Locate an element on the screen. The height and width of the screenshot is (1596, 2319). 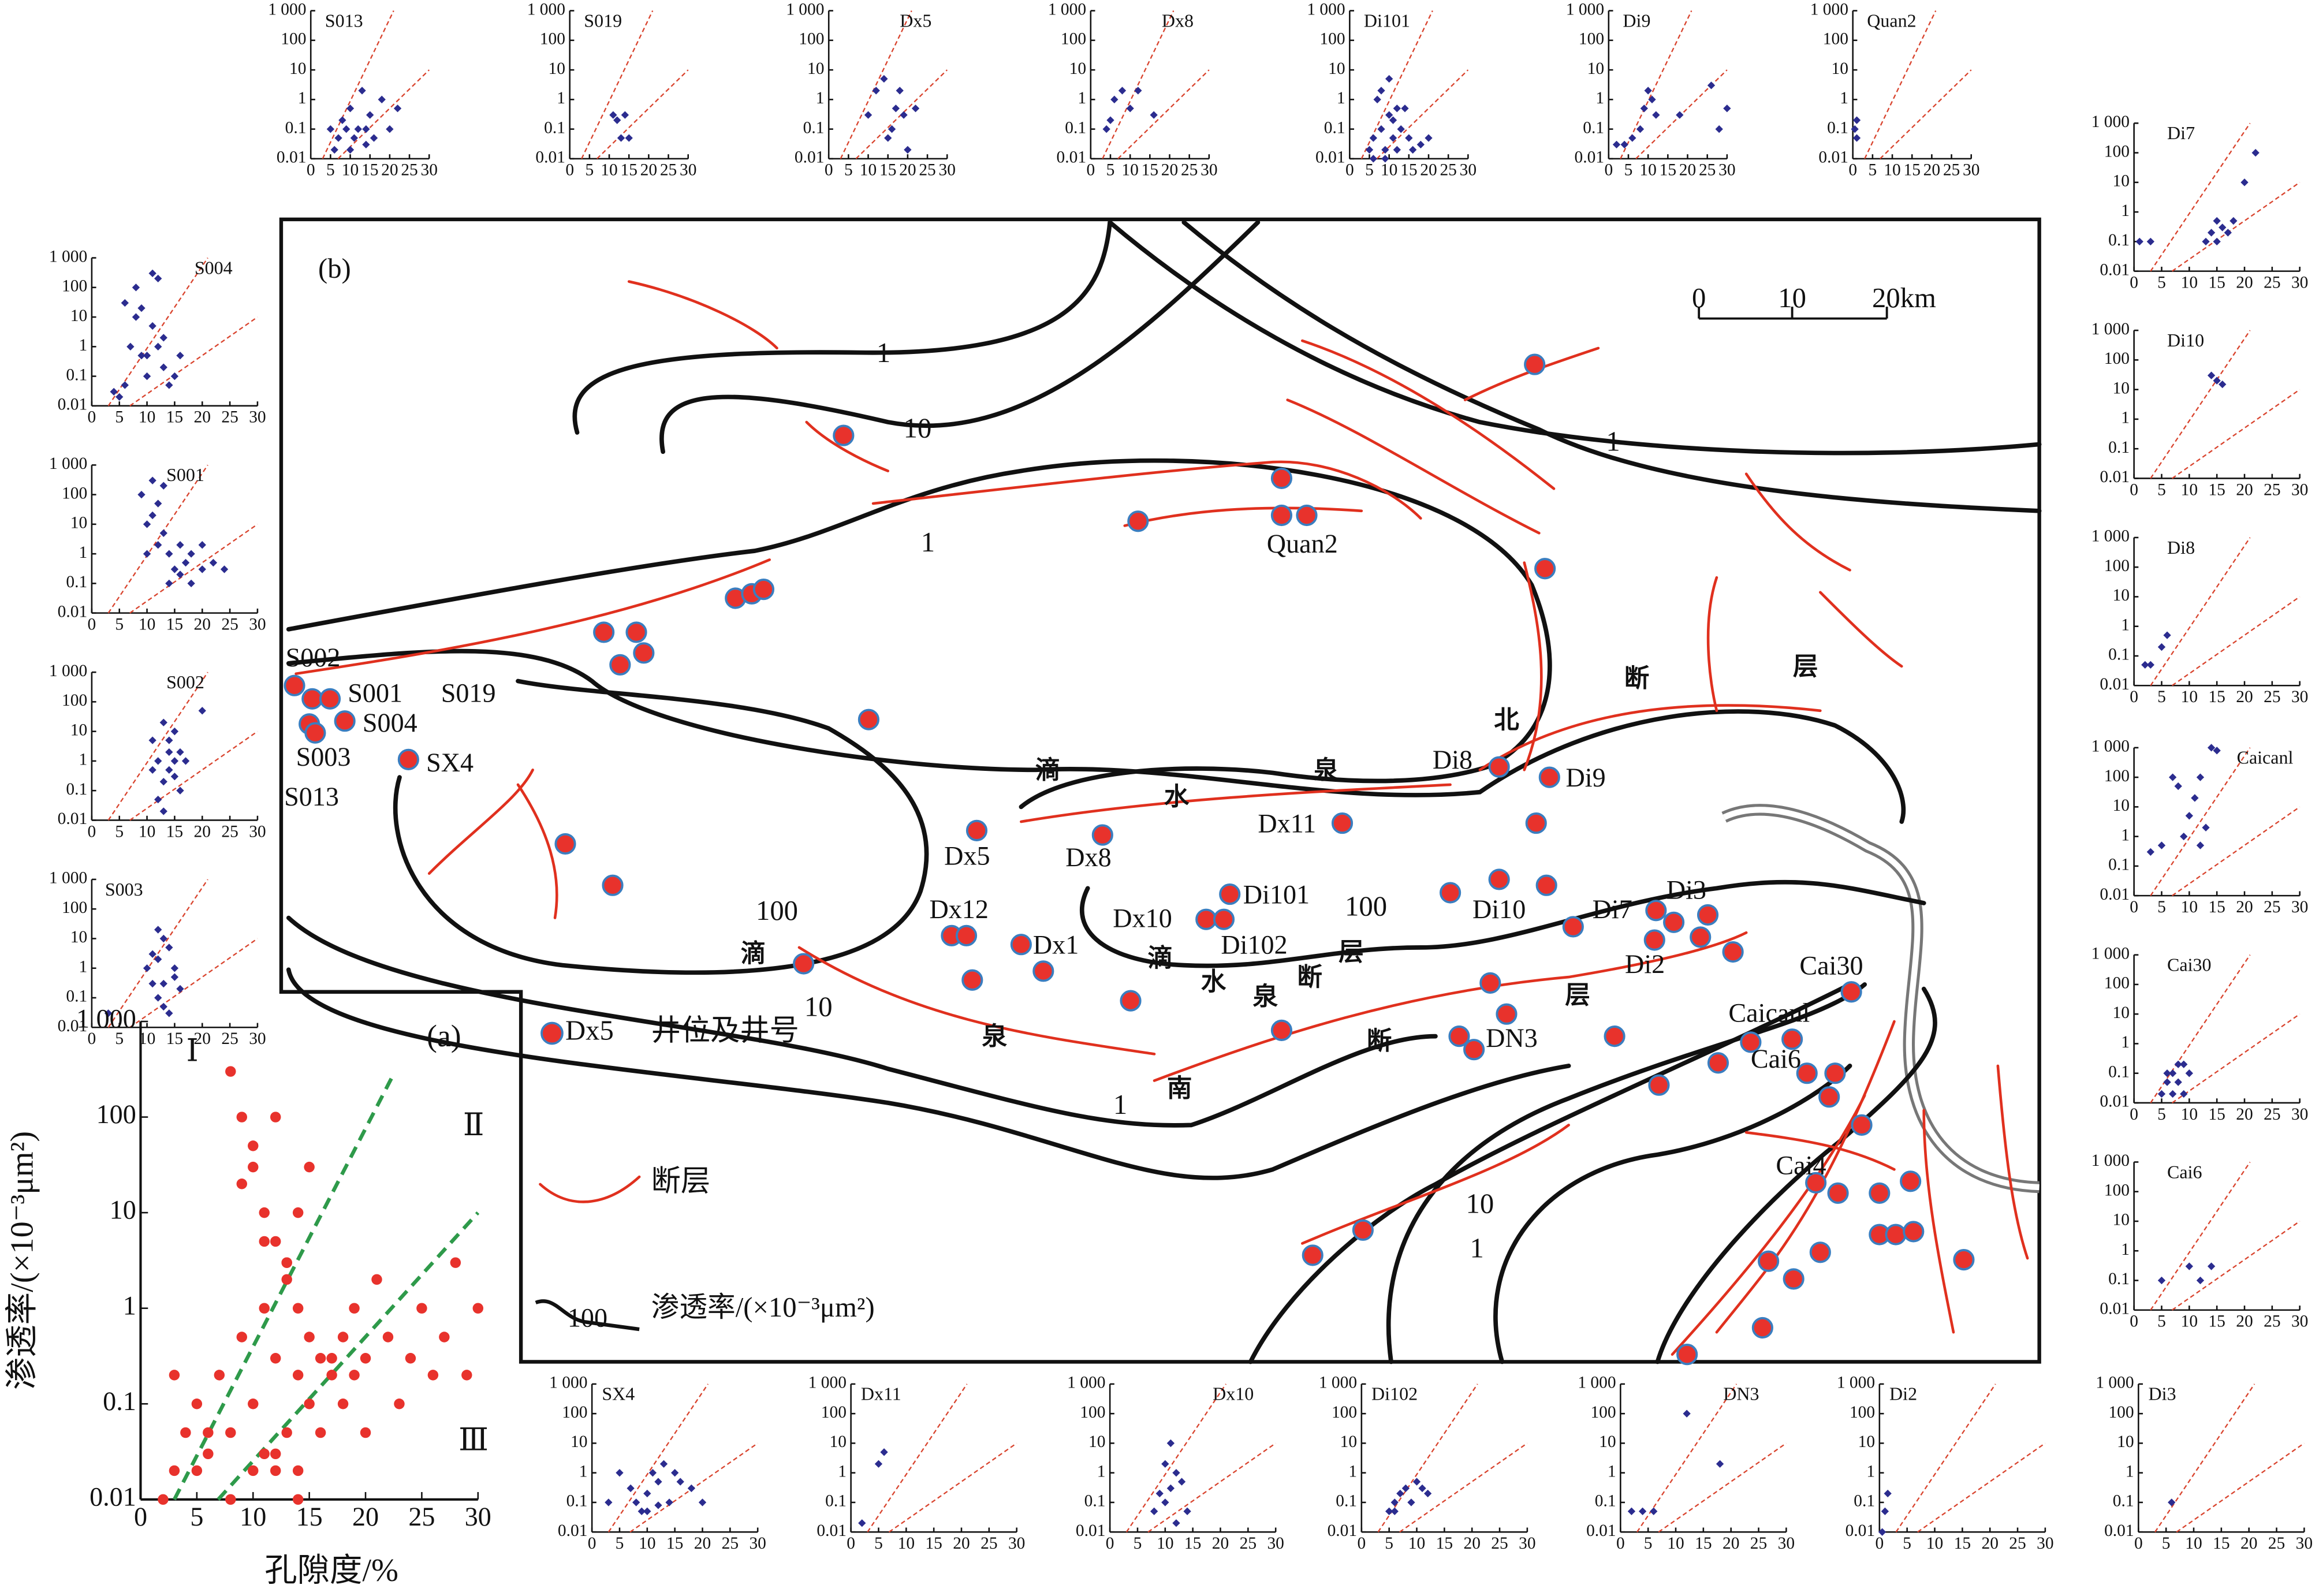
well-label: Di3 is located at coordinates (1686, 890).